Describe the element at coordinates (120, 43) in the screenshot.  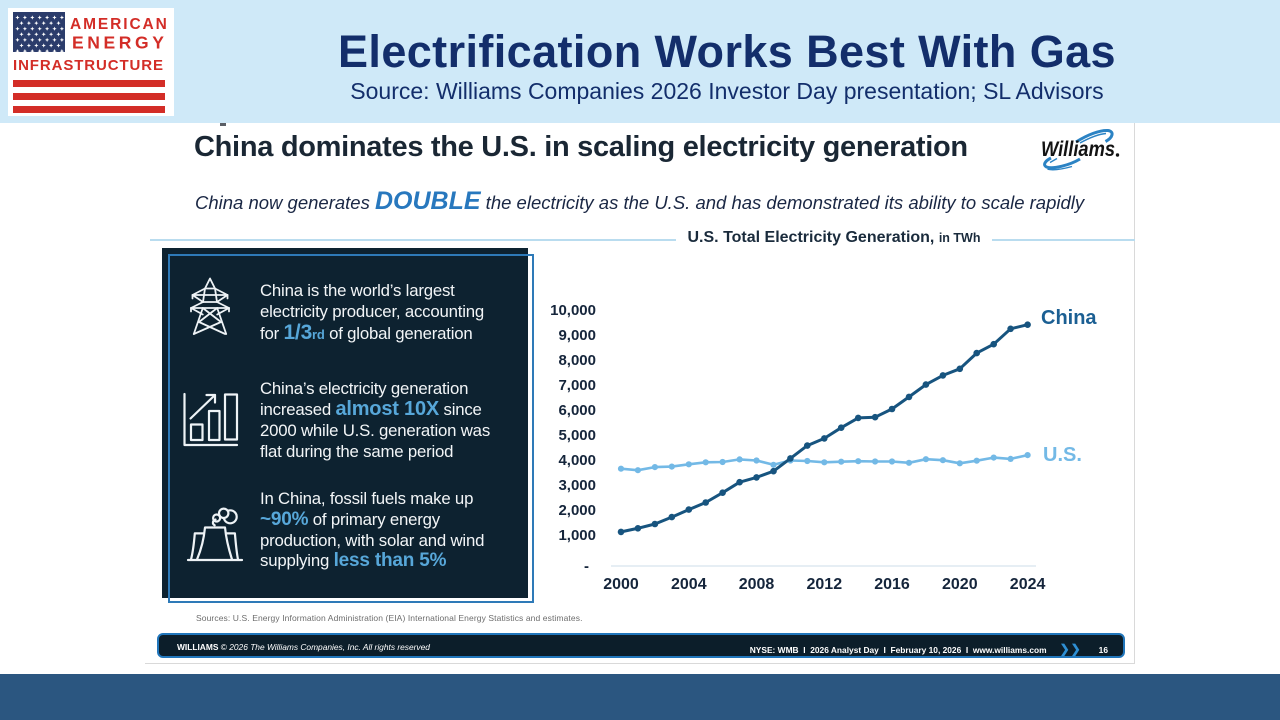
I see `svg-text: ENERGY` at that location.